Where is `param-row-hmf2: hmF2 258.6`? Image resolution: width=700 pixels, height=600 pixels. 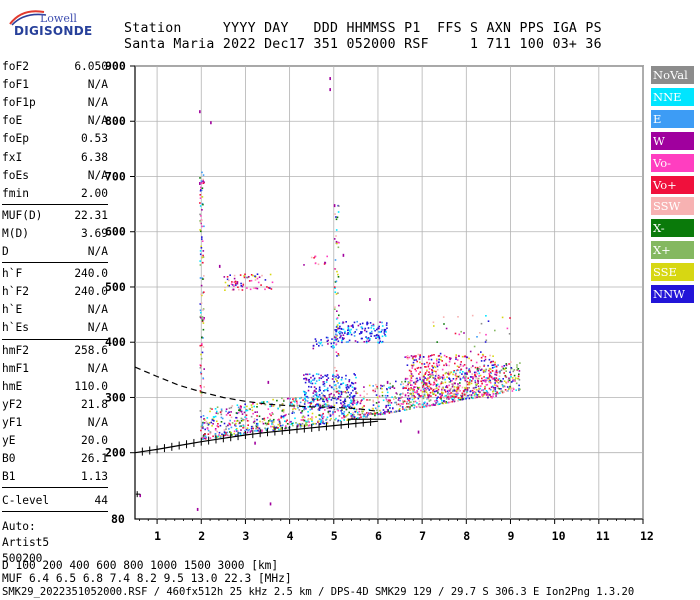
param-row-hmf2: hmF2 258.6 is located at coordinates (55, 351).